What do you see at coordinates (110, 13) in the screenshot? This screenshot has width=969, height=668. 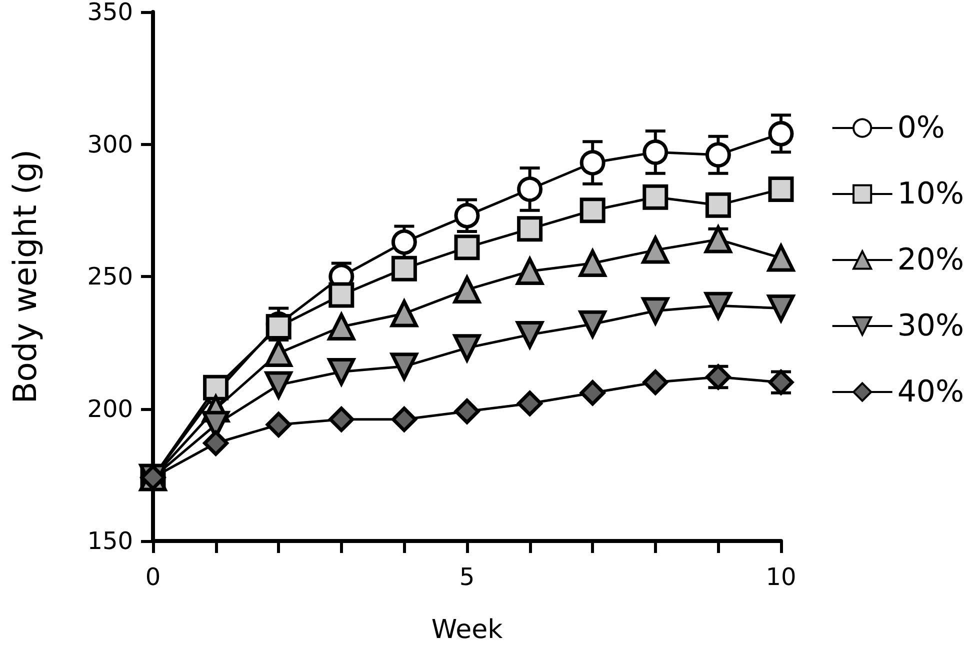 I see `y-tick-label: 350` at bounding box center [110, 13].